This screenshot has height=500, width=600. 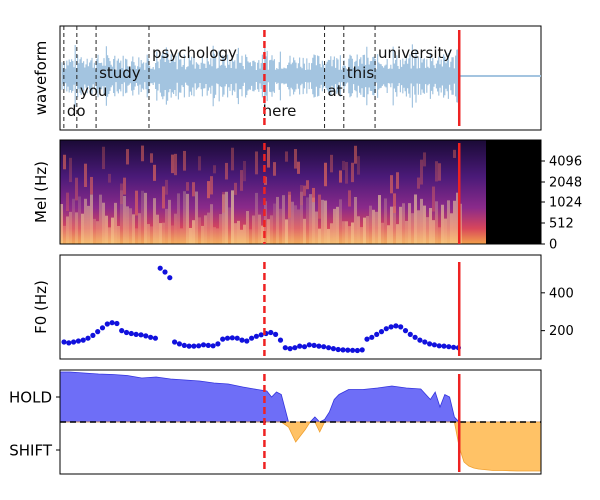 What do you see at coordinates (76, 111) in the screenshot?
I see `word-label: do` at bounding box center [76, 111].